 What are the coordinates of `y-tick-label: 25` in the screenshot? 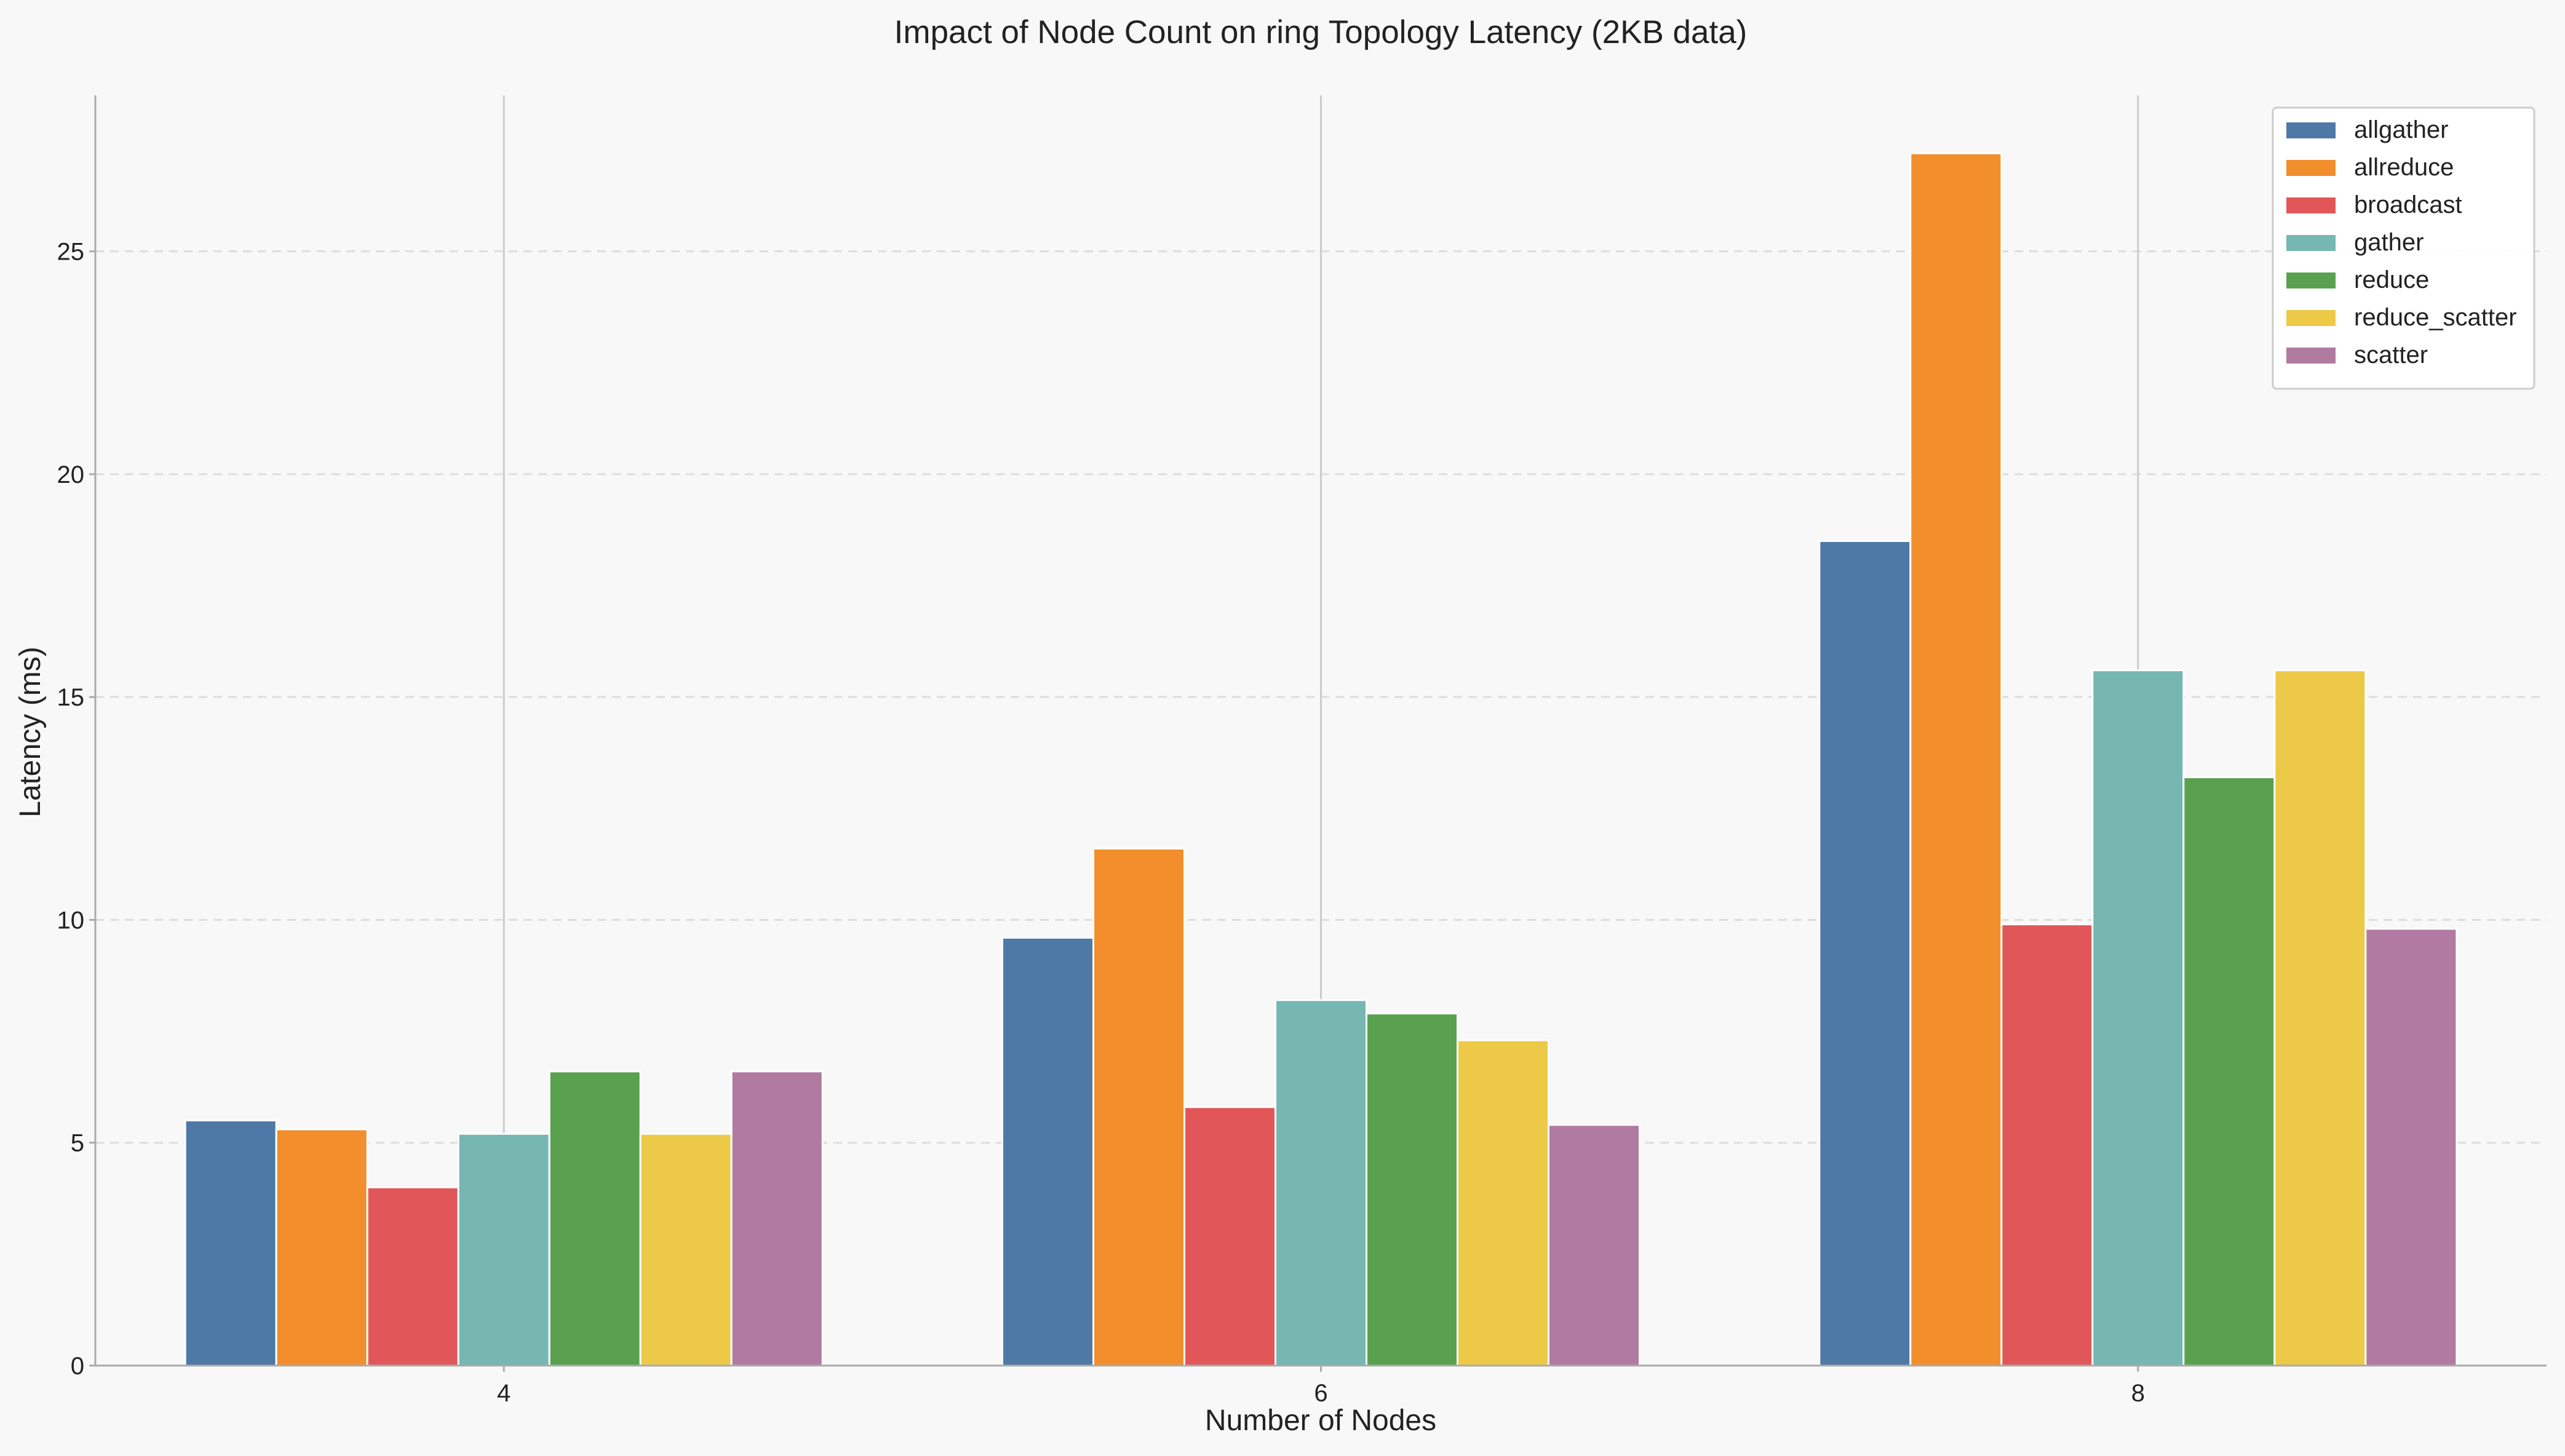 It's located at (71, 252).